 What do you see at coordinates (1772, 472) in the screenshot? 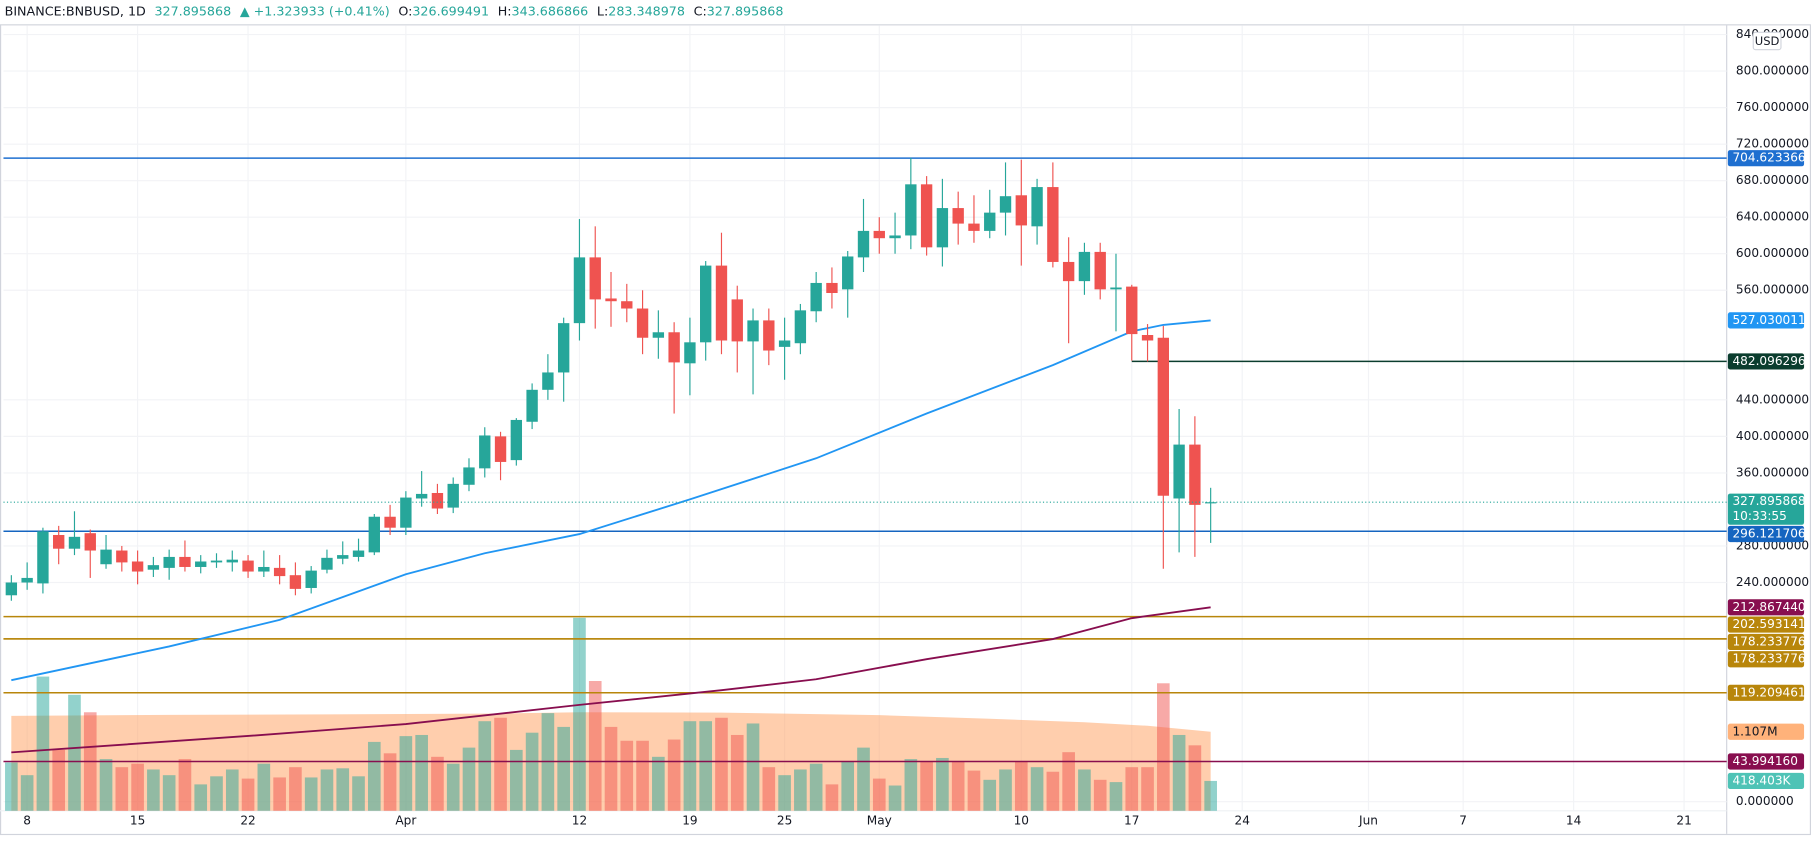
I see `y-tick-label: 360.000000` at bounding box center [1772, 472].